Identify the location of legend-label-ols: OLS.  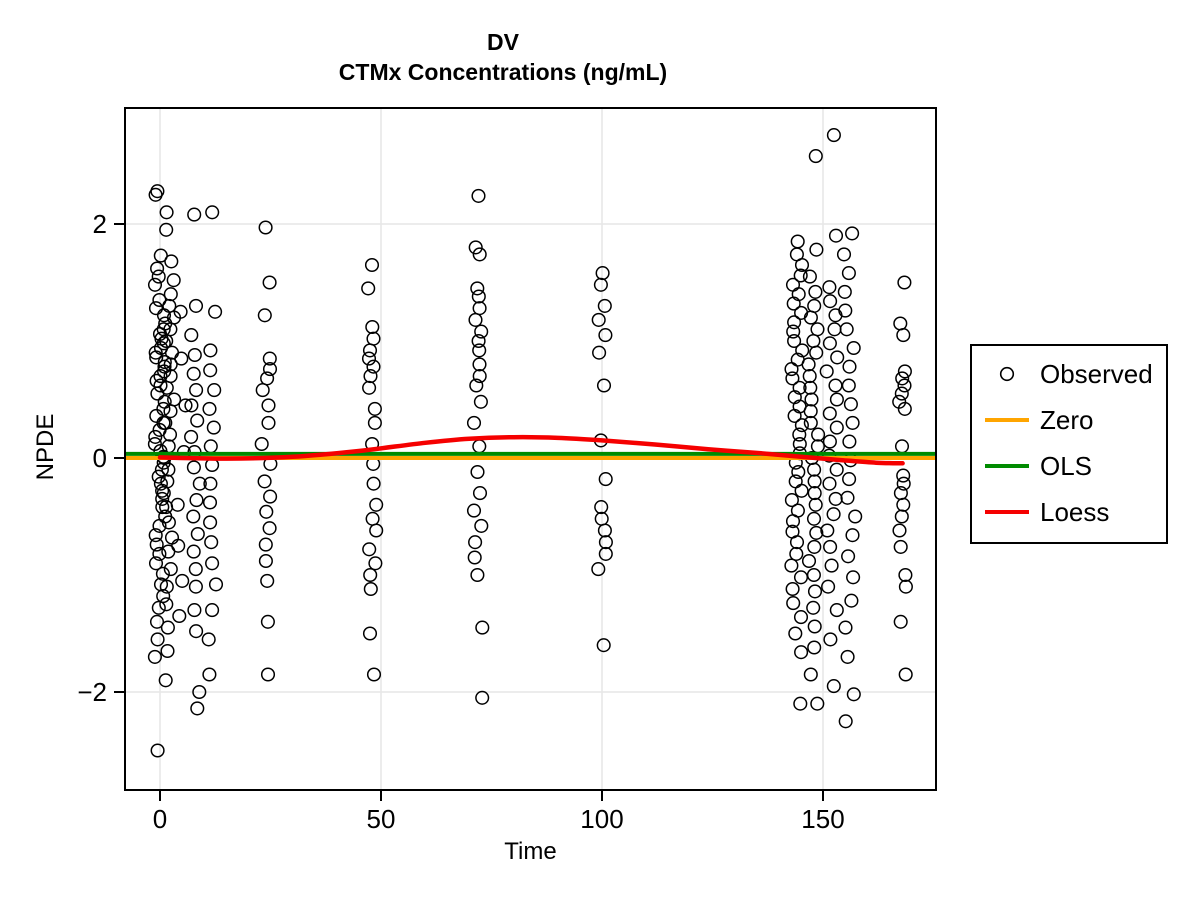
(1066, 465).